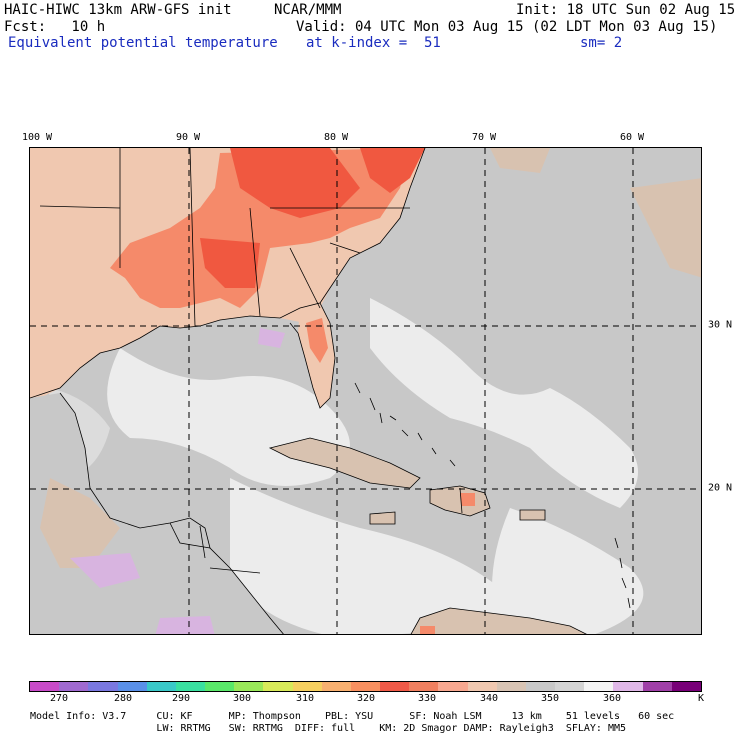  What do you see at coordinates (645, 391) in the screenshot?
I see `ocean-field` at bounding box center [645, 391].